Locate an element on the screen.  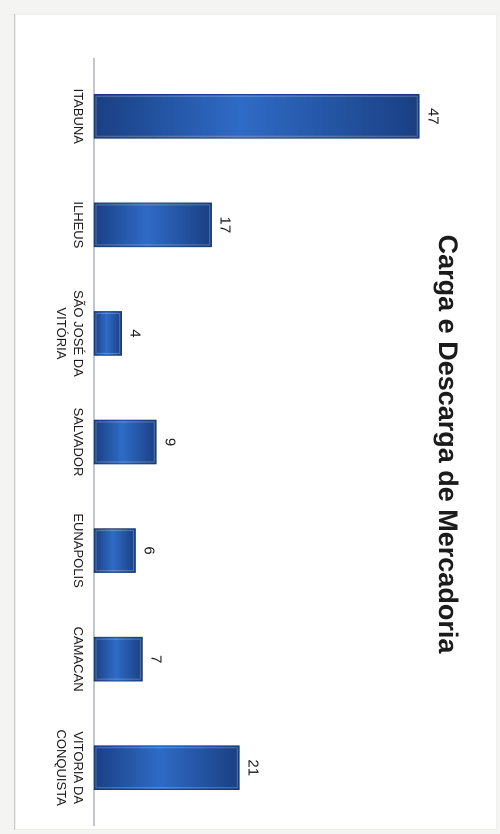
category-label: CAMACAN is located at coordinates (78, 659).